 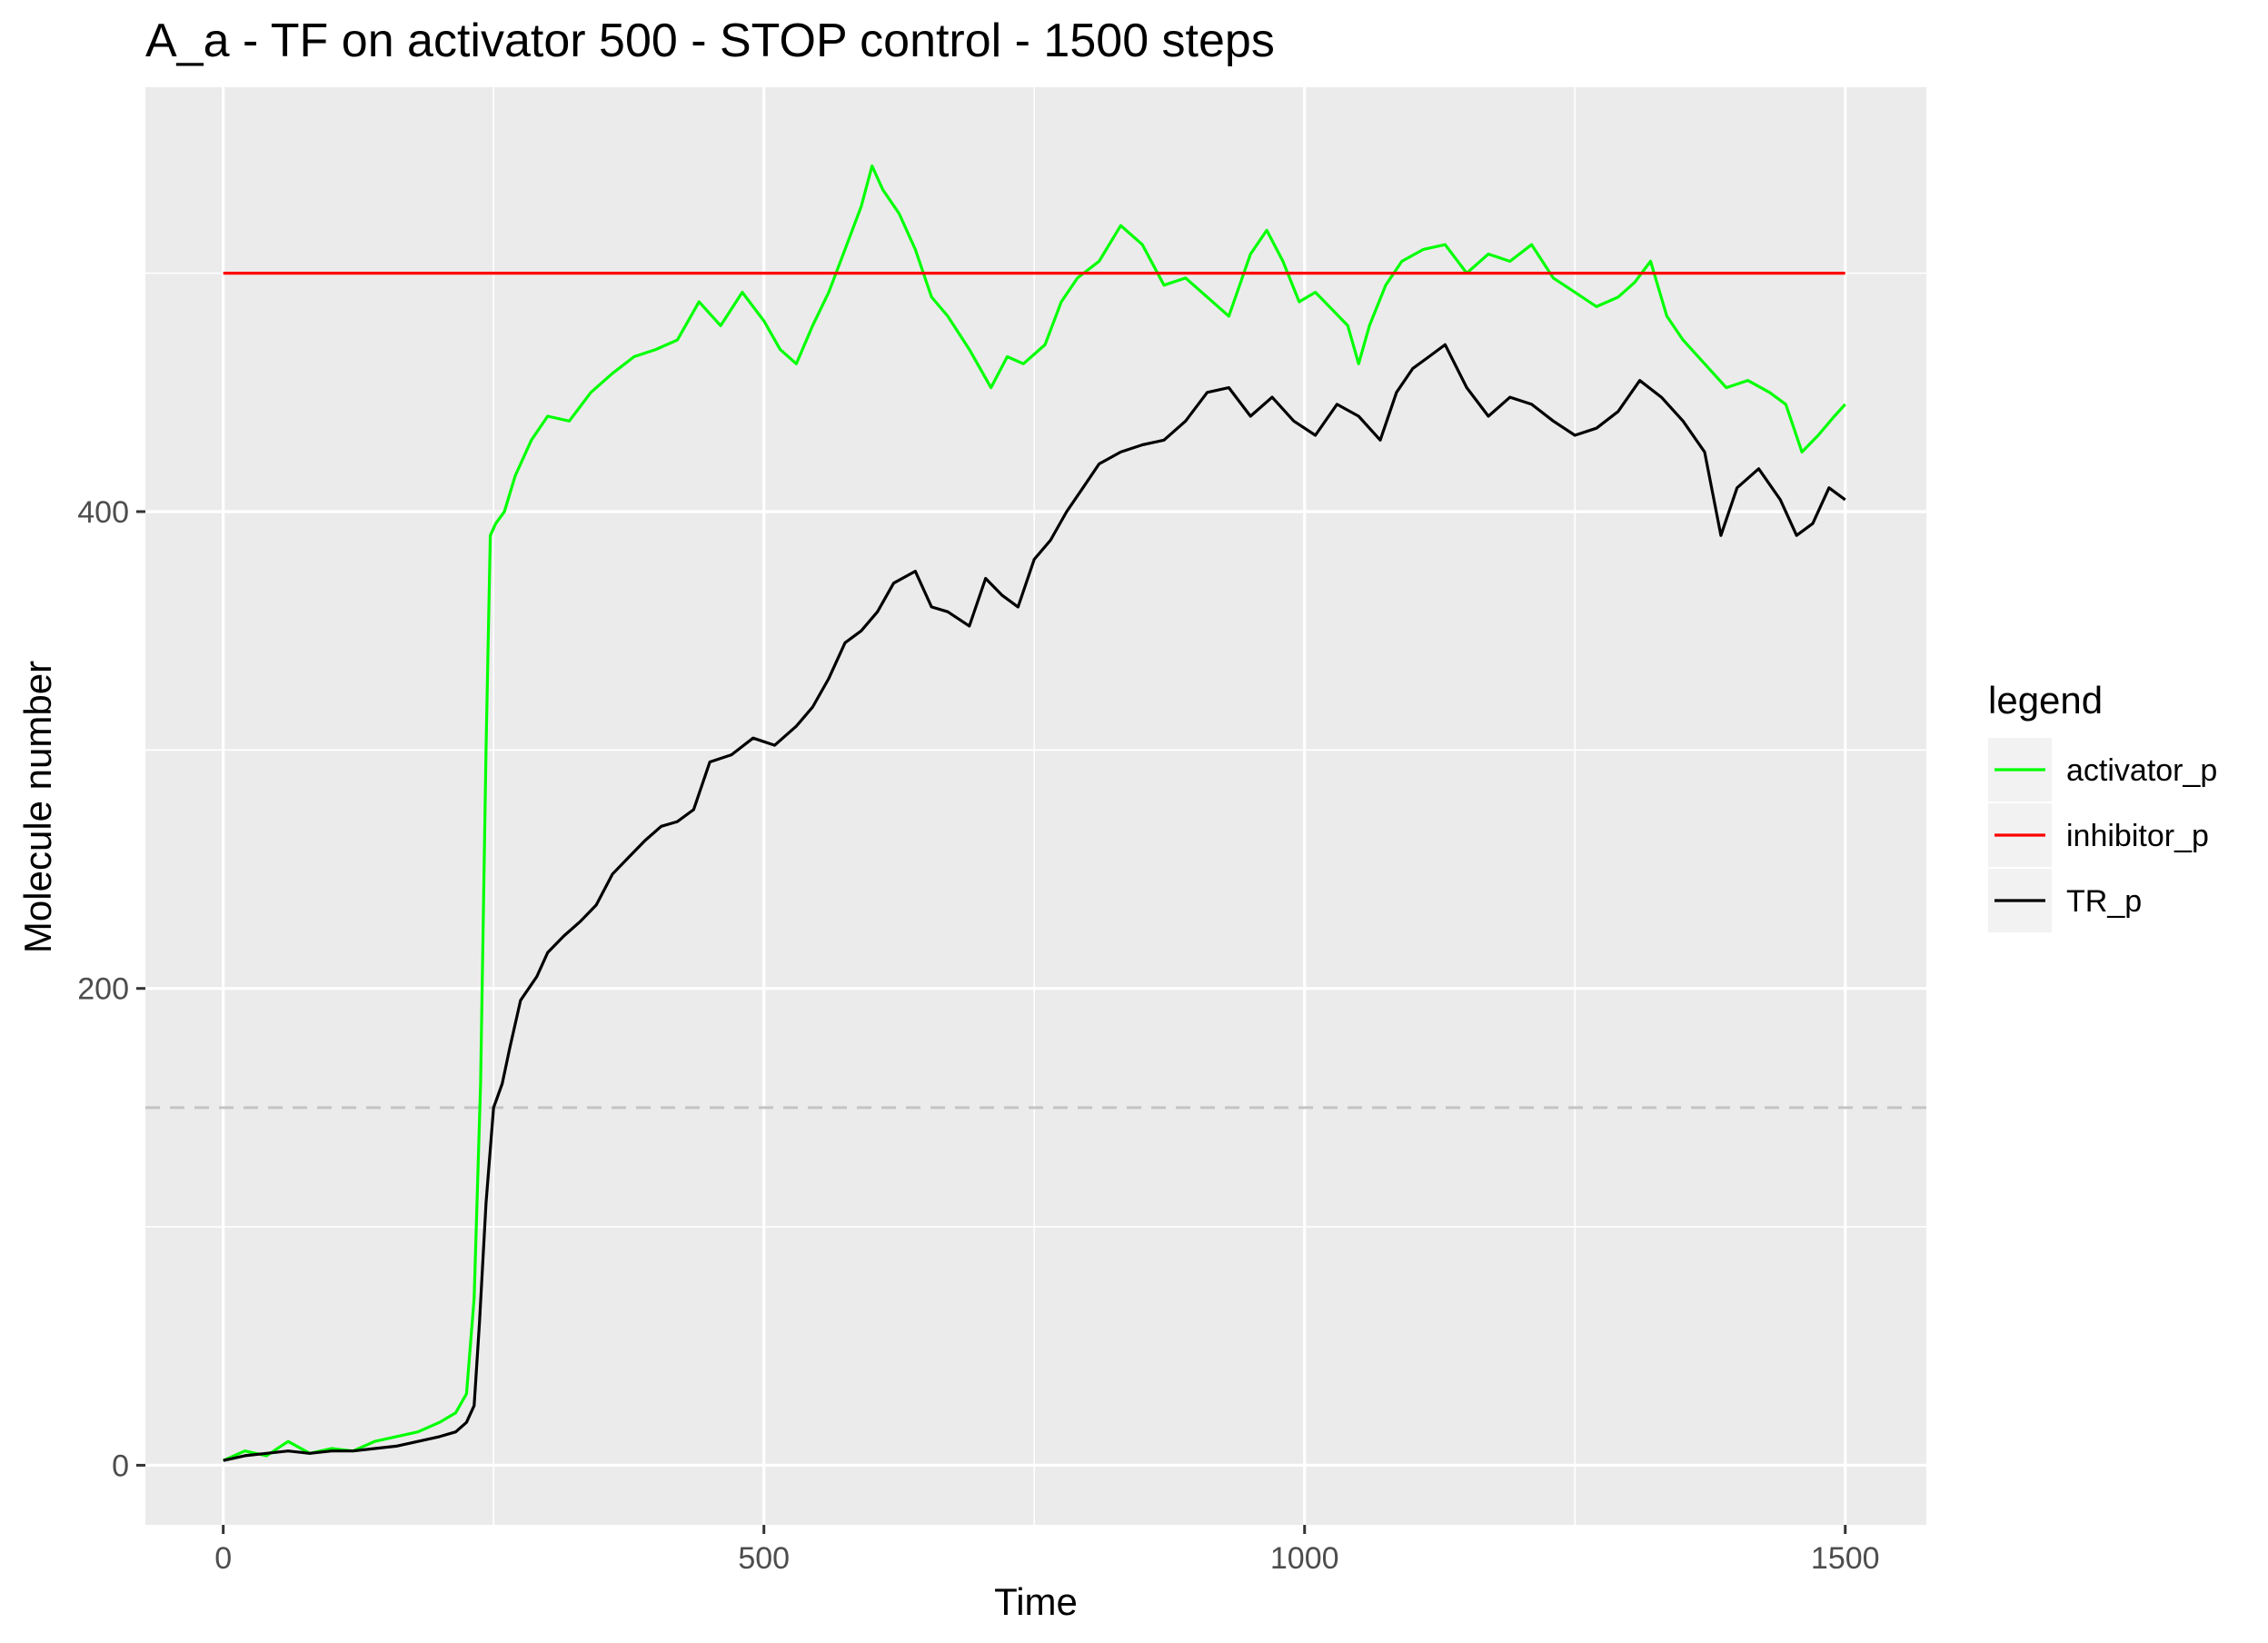 I want to click on x-axis-ticks: 0 500 1000 1500, so click(x=1047, y=1550).